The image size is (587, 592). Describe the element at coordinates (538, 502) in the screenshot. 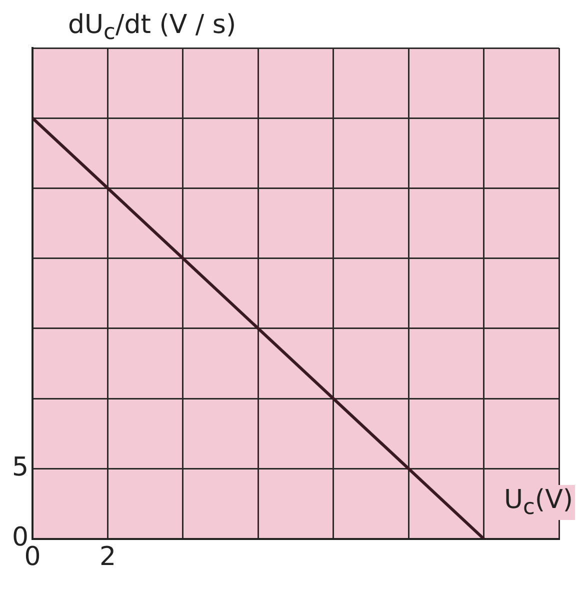

I see `x-axis-title: U$_{c}$(V)` at that location.